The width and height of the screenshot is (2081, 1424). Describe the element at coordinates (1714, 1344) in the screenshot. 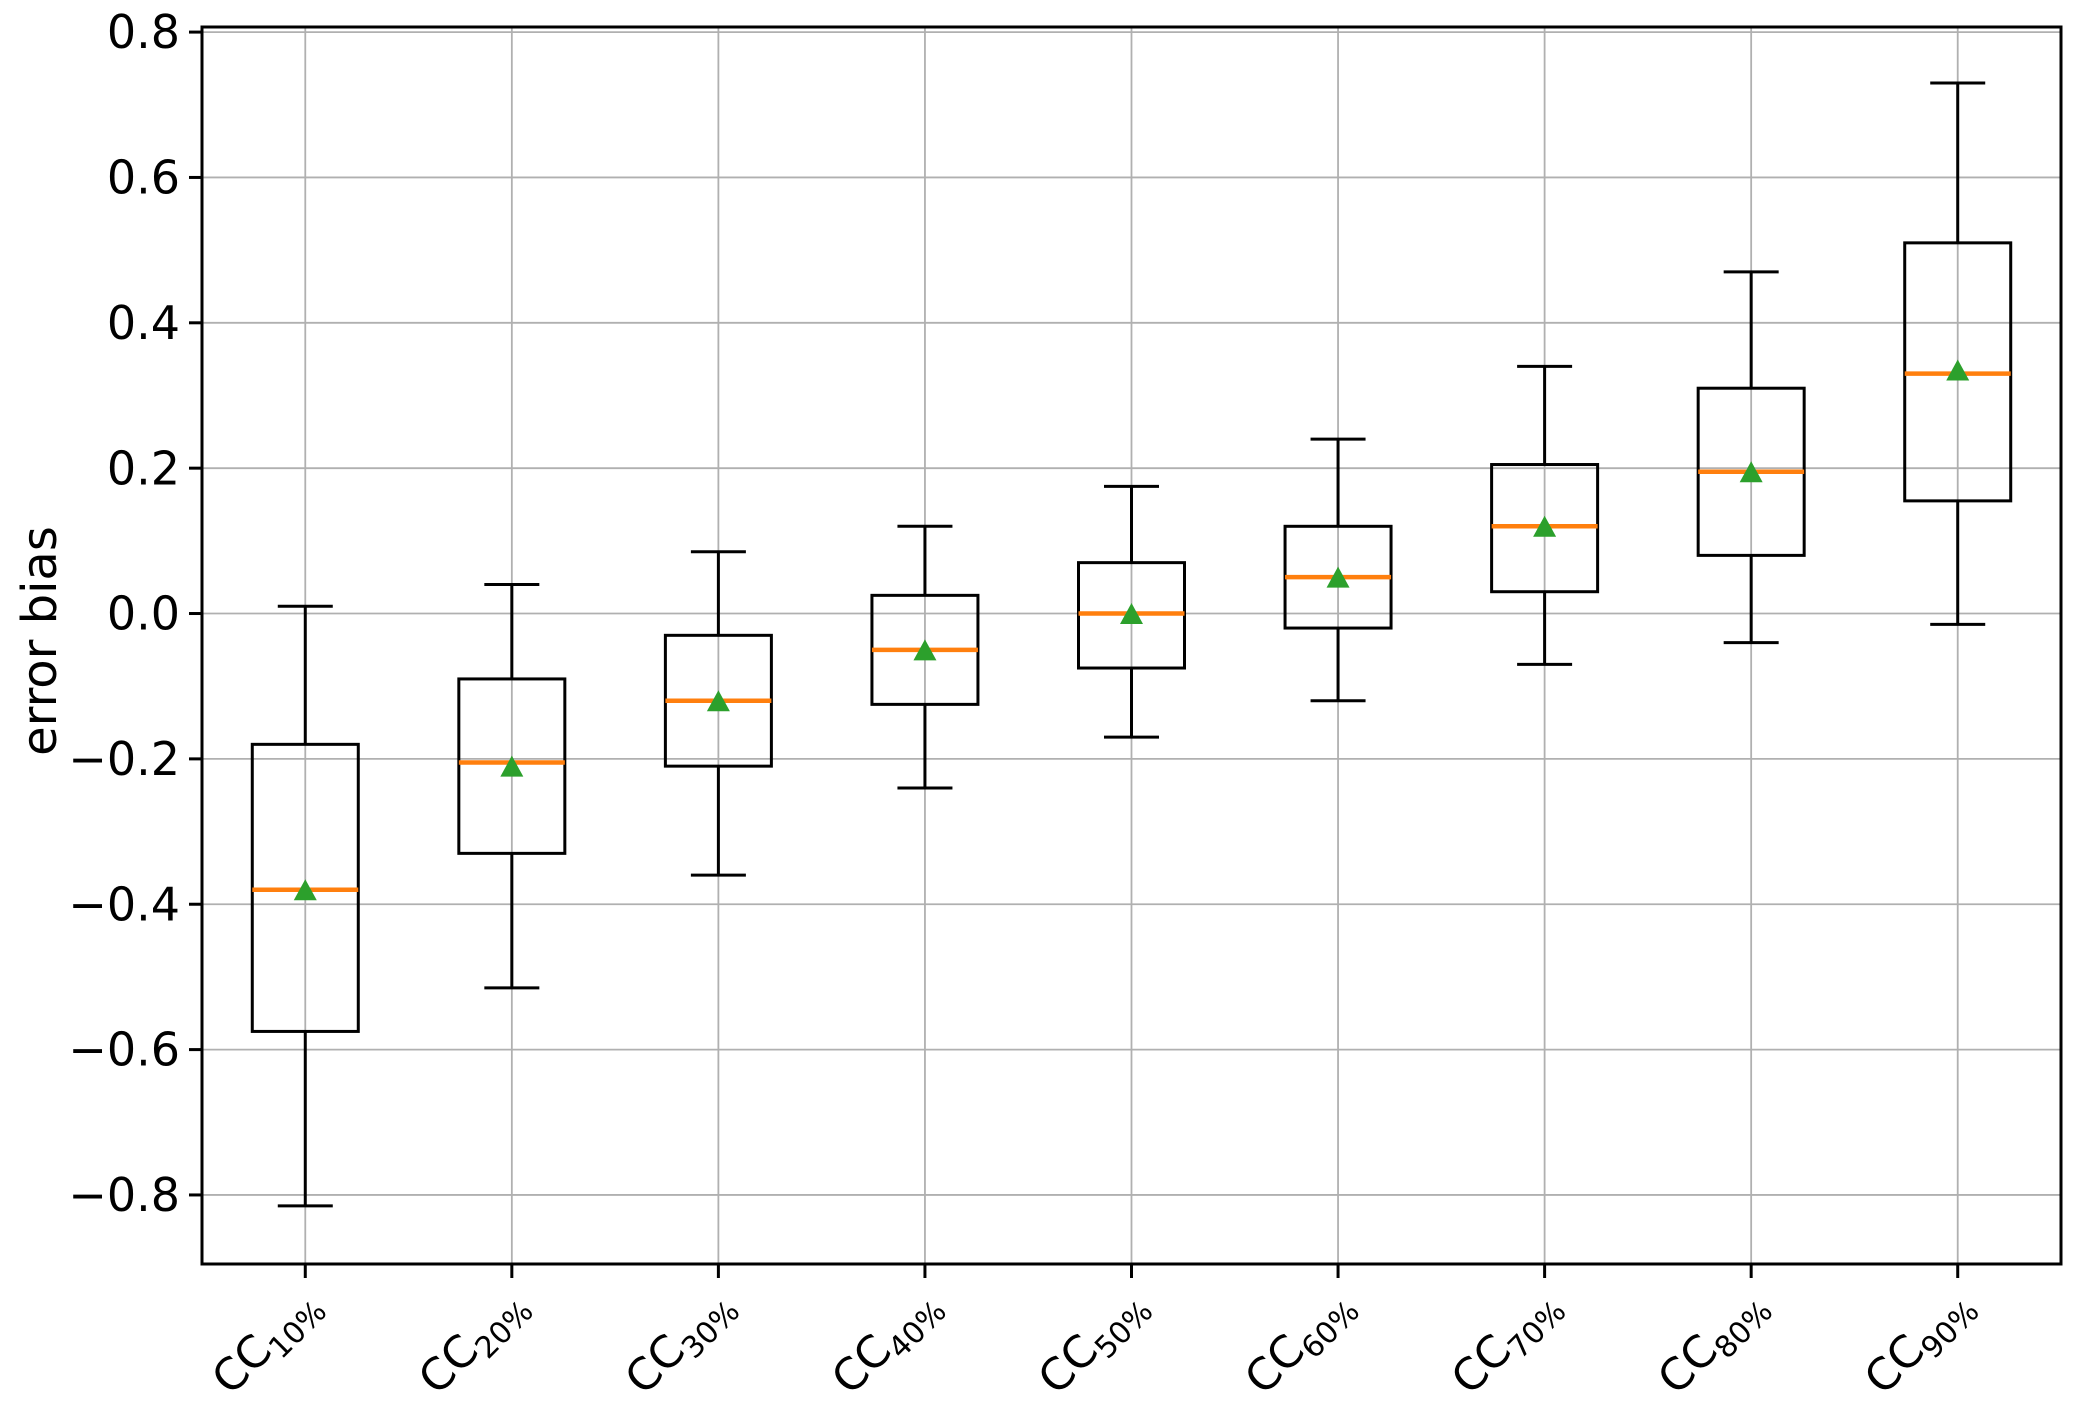

I see `x-tick-label: CC80%` at that location.